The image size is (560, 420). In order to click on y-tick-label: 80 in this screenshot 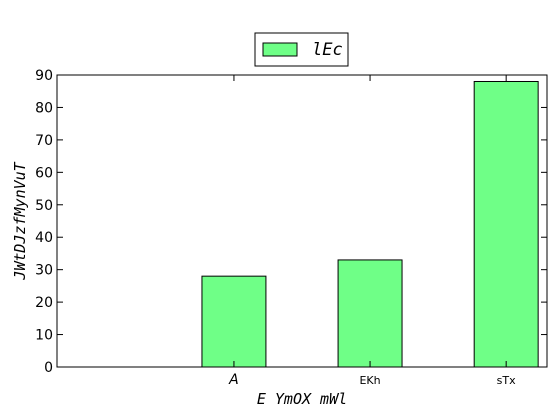, I will do `click(44, 108)`.